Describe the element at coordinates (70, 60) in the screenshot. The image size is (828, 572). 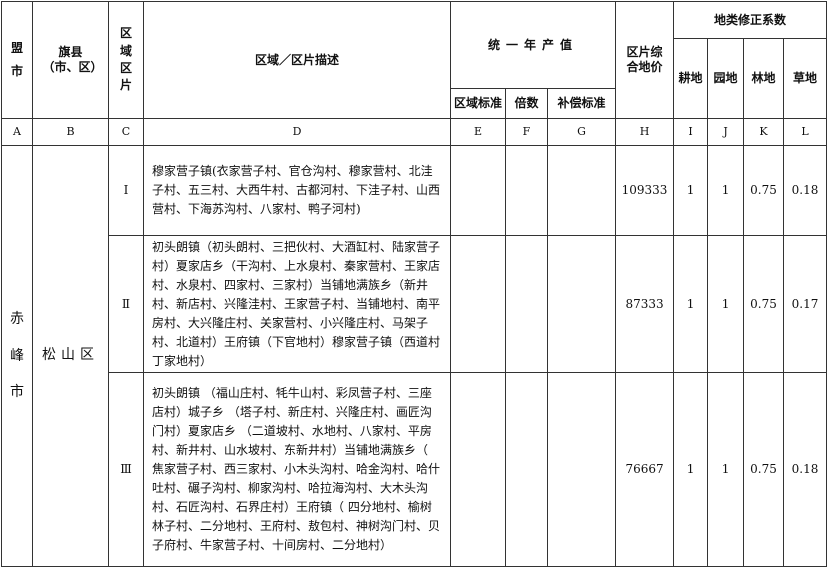
I see `header-county: 旗县（市、区）` at that location.